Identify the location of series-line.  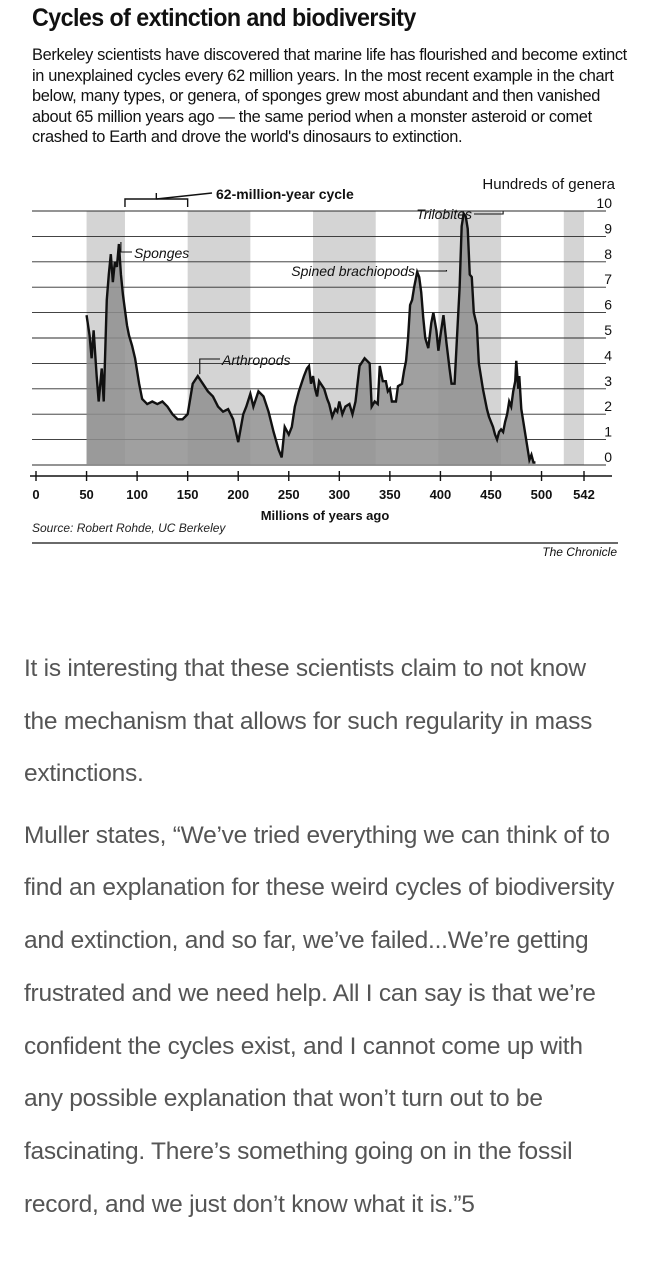
(310, 337).